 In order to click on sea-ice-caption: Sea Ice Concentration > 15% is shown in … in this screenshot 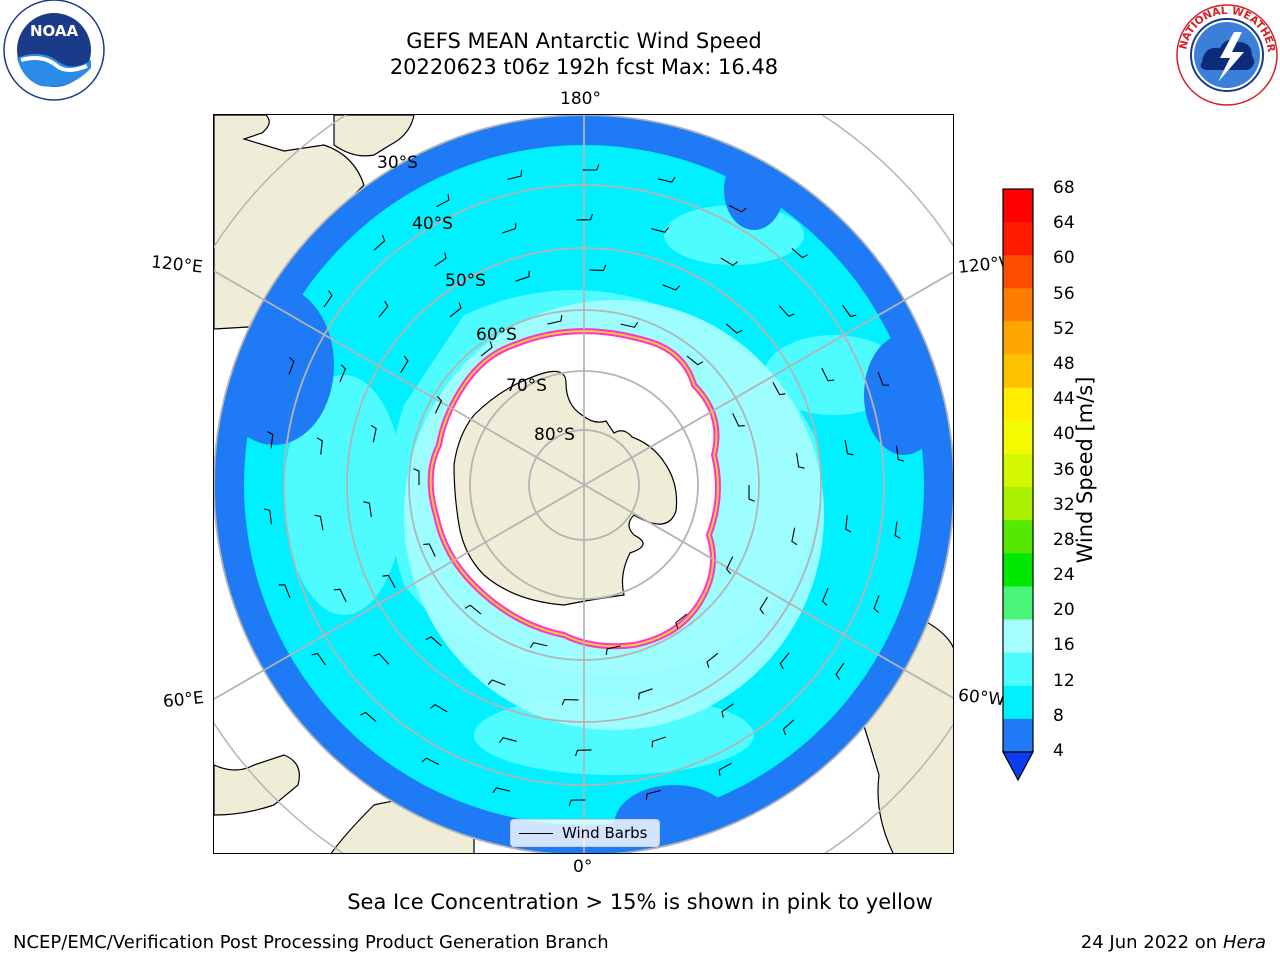, I will do `click(640, 902)`.